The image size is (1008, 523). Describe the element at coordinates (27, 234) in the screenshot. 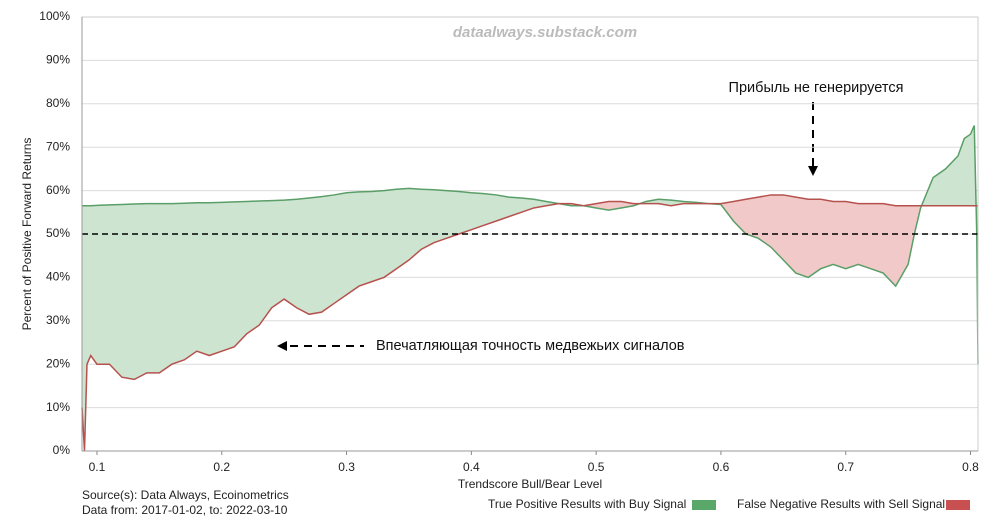

I see `y-axis-label: Percent of Positive Forward Returns` at that location.